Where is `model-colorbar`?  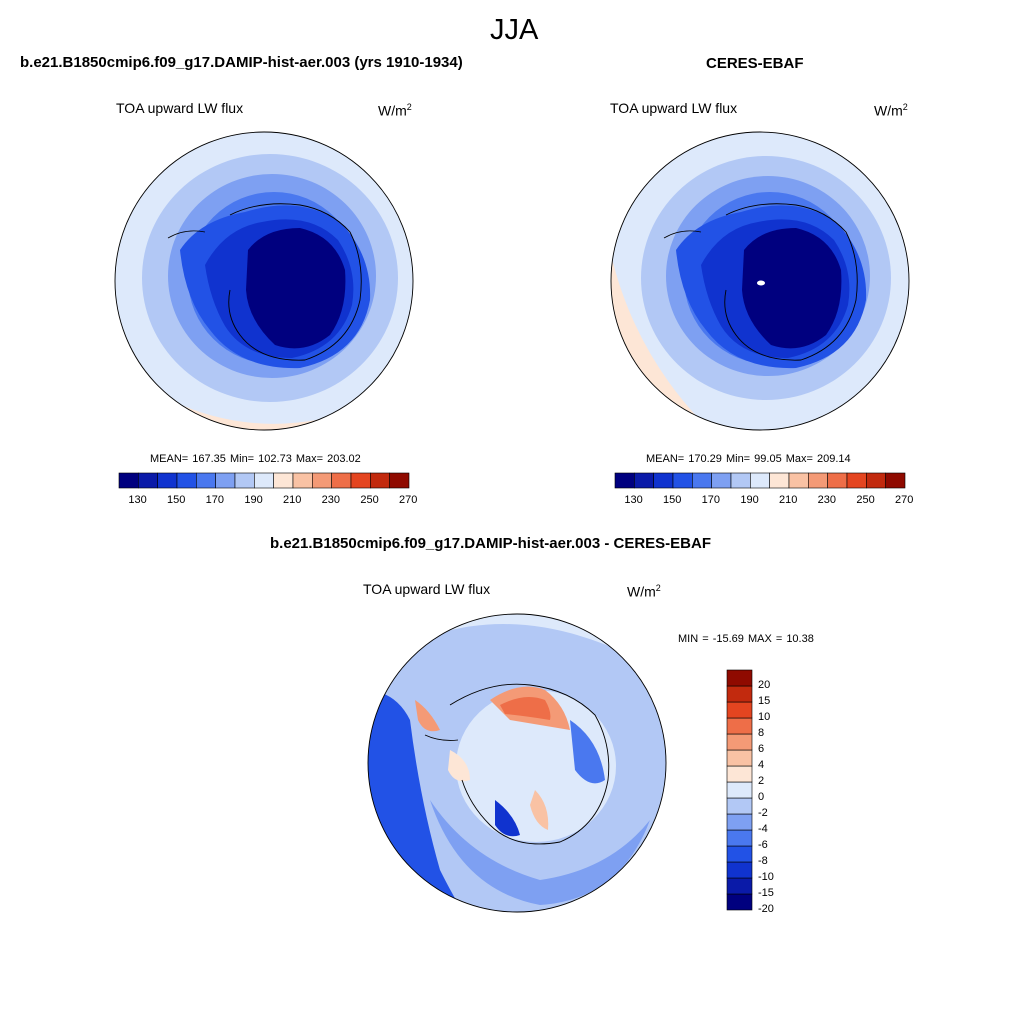
model-colorbar is located at coordinates (264, 480).